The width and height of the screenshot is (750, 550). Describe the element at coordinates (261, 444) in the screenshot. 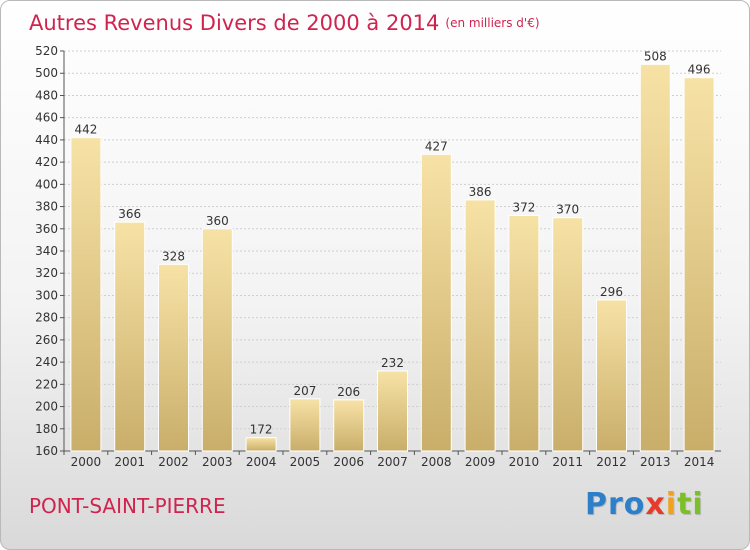

I see `bar-2004` at that location.